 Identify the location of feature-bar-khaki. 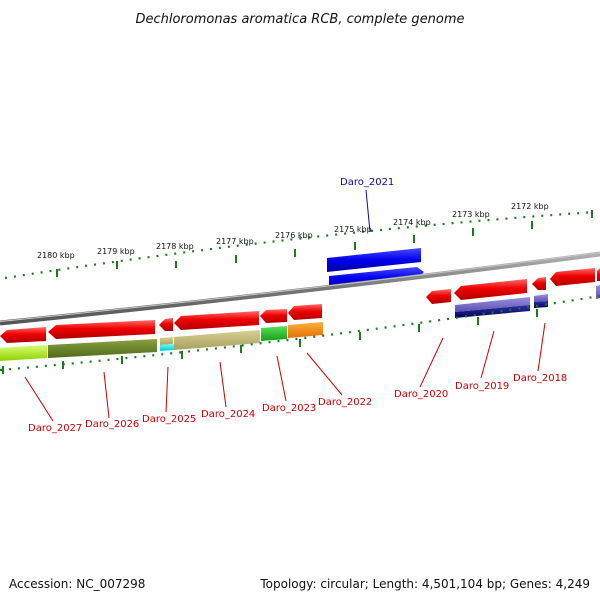
(217, 340).